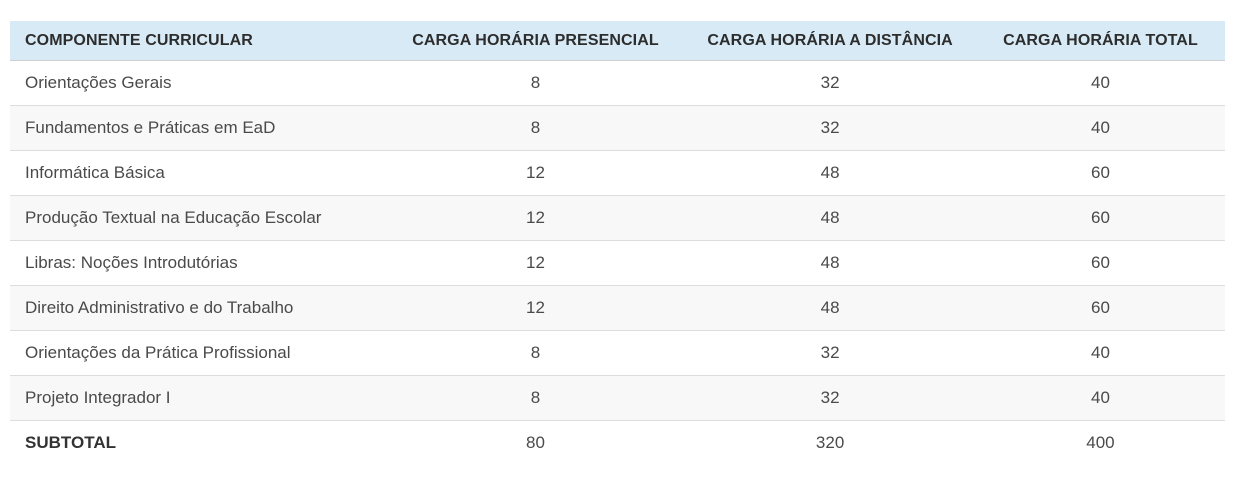 This screenshot has width=1247, height=483. What do you see at coordinates (198, 398) in the screenshot?
I see `componente-cell: Projeto Integrador I` at bounding box center [198, 398].